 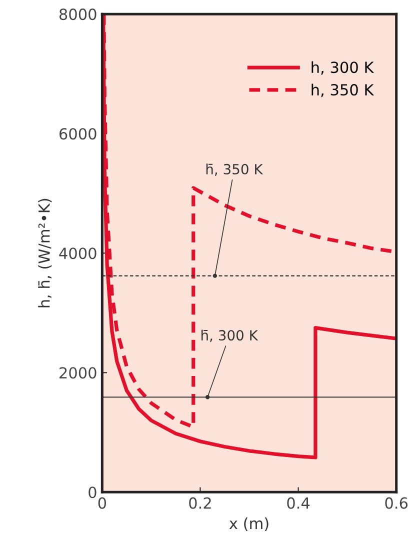 What do you see at coordinates (45, 253) in the screenshot?
I see `y-axis-title: h, h̄, (W/m²•K)` at bounding box center [45, 253].